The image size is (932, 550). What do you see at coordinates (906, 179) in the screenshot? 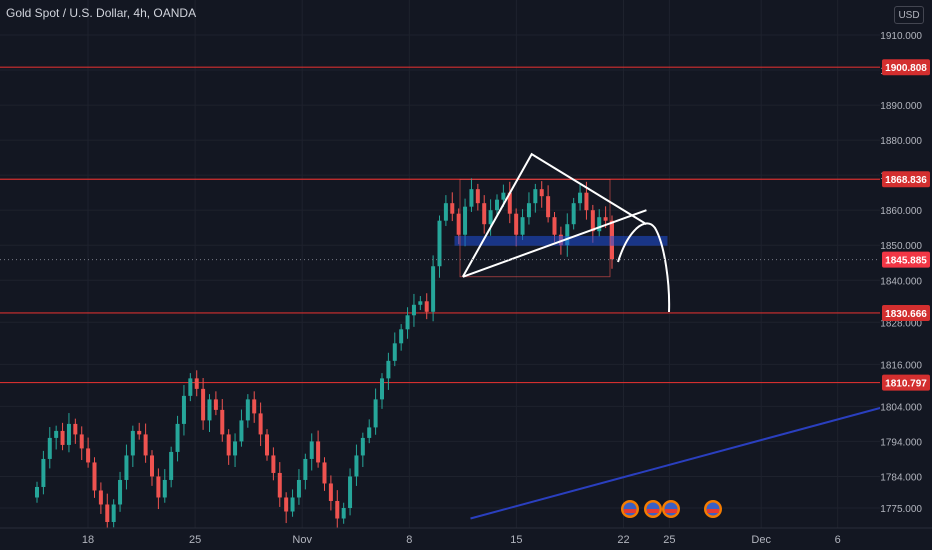
I see `level-price-tag: 1868.836` at bounding box center [906, 179].